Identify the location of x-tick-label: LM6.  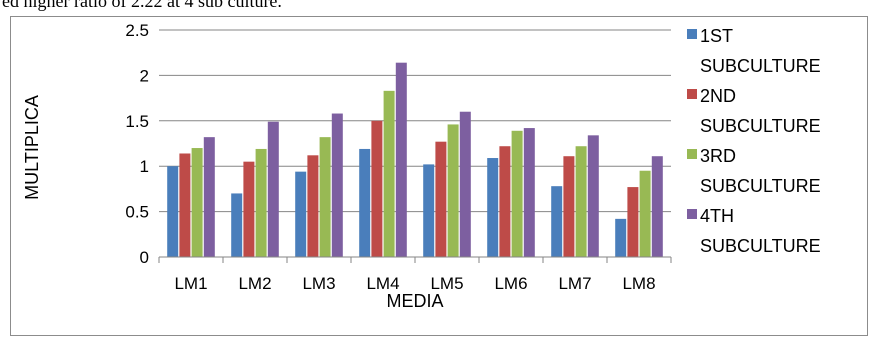
(510, 283).